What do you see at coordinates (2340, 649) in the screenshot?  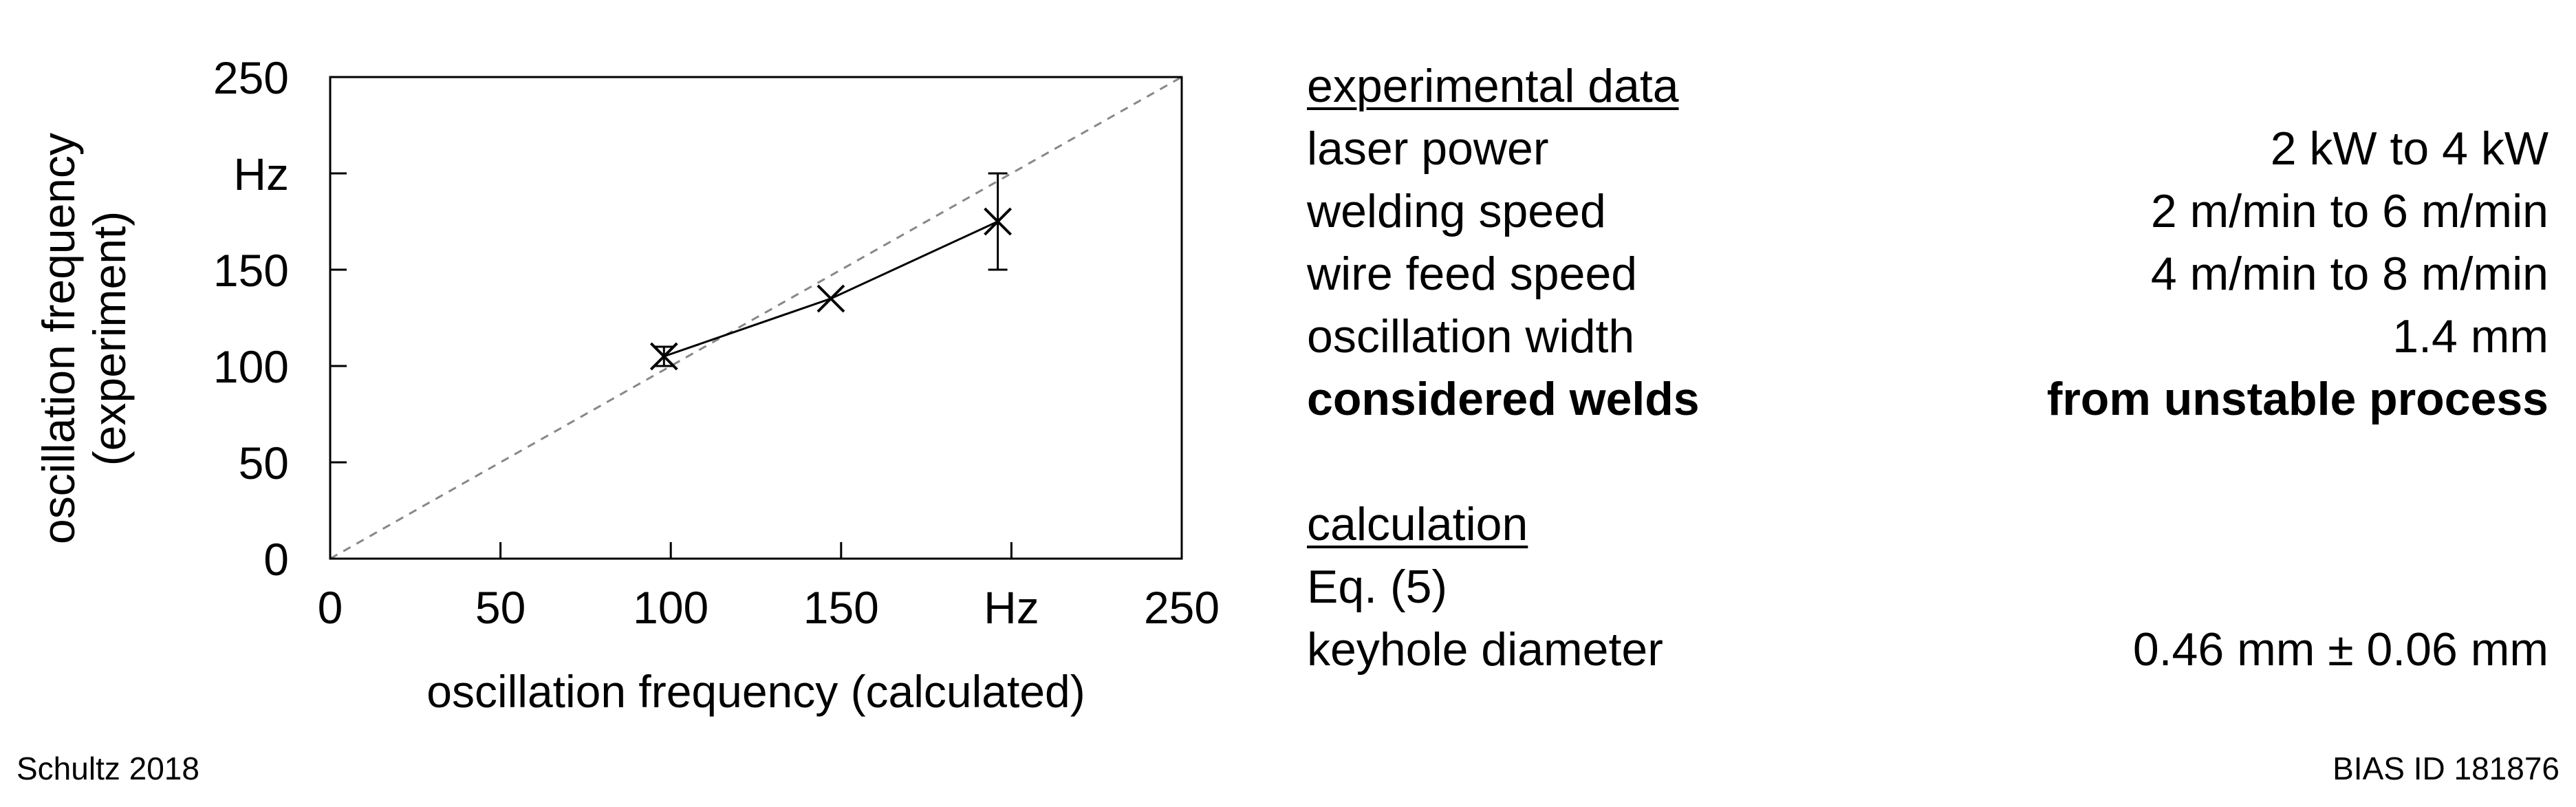 I see `info-row-value: 0.46 mm ± 0.06 mm` at bounding box center [2340, 649].